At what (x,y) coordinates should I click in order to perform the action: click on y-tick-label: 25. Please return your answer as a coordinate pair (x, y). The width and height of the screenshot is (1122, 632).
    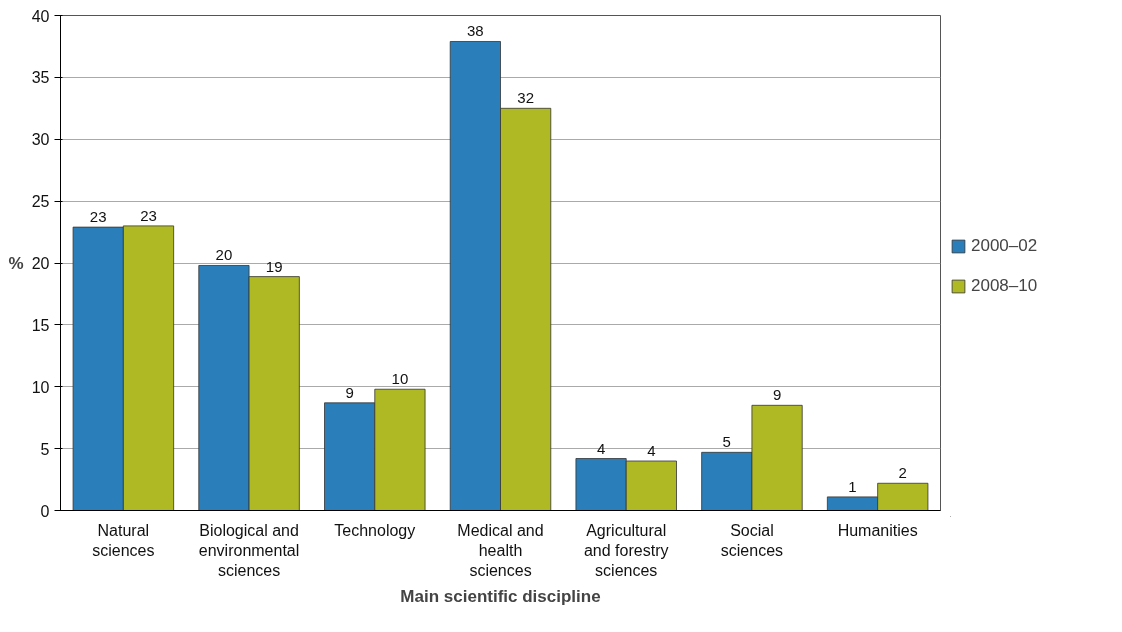
    Looking at the image, I should click on (40, 202).